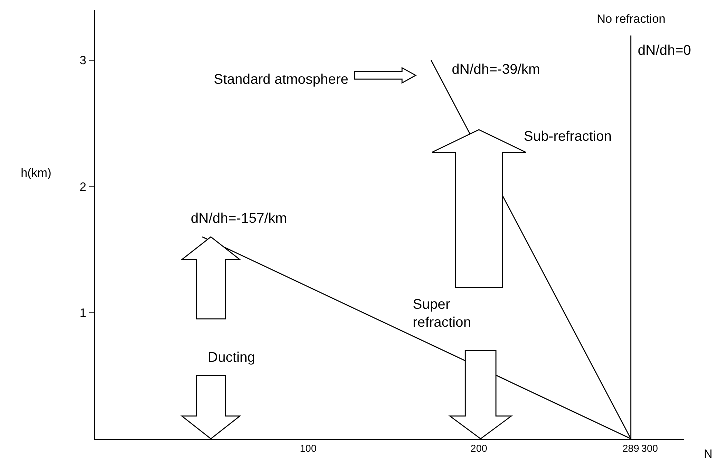  What do you see at coordinates (568, 136) in the screenshot?
I see `annotation: Sub-refraction` at bounding box center [568, 136].